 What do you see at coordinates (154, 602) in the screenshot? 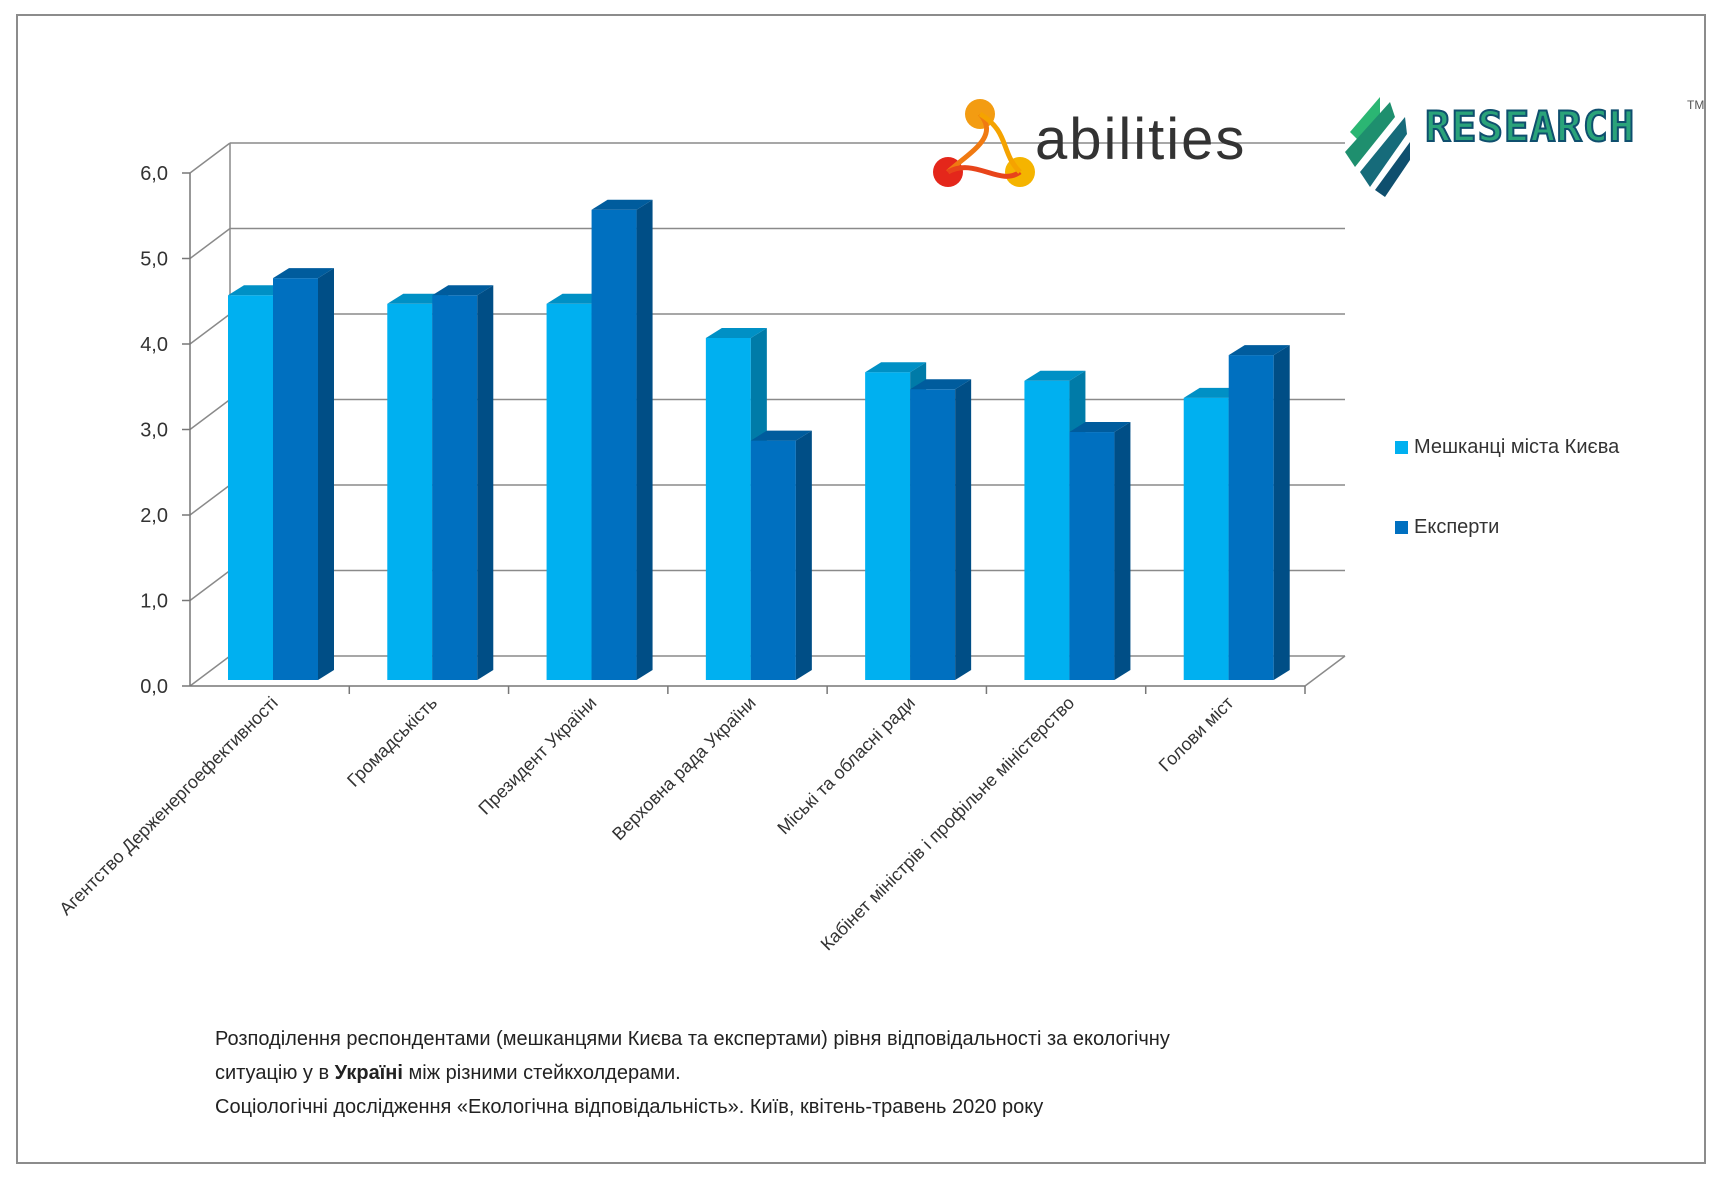
I see `y-tick-label: 1,0` at bounding box center [154, 602].